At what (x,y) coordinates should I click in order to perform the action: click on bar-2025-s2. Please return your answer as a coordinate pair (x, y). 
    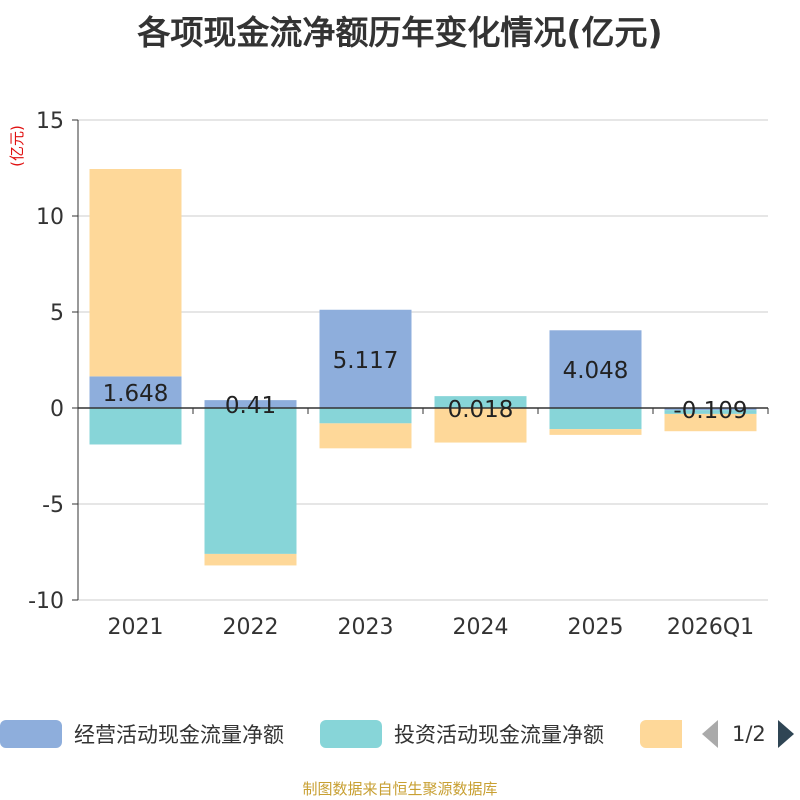
    Looking at the image, I should click on (595, 432).